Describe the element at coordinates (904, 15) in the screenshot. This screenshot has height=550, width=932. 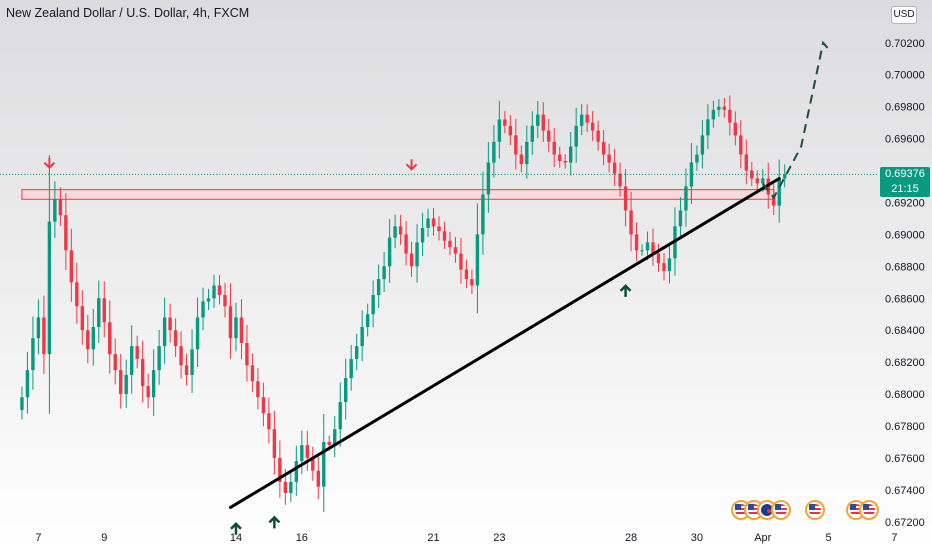
I see `currency-badge: USD` at that location.